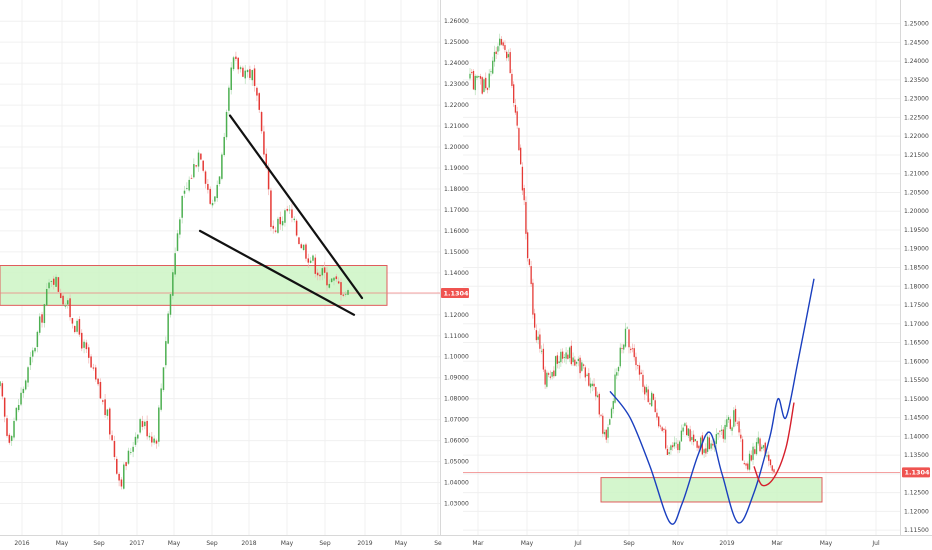 The width and height of the screenshot is (932, 550). What do you see at coordinates (212, 543) in the screenshot?
I see `x-tick-label: Sep` at bounding box center [212, 543].